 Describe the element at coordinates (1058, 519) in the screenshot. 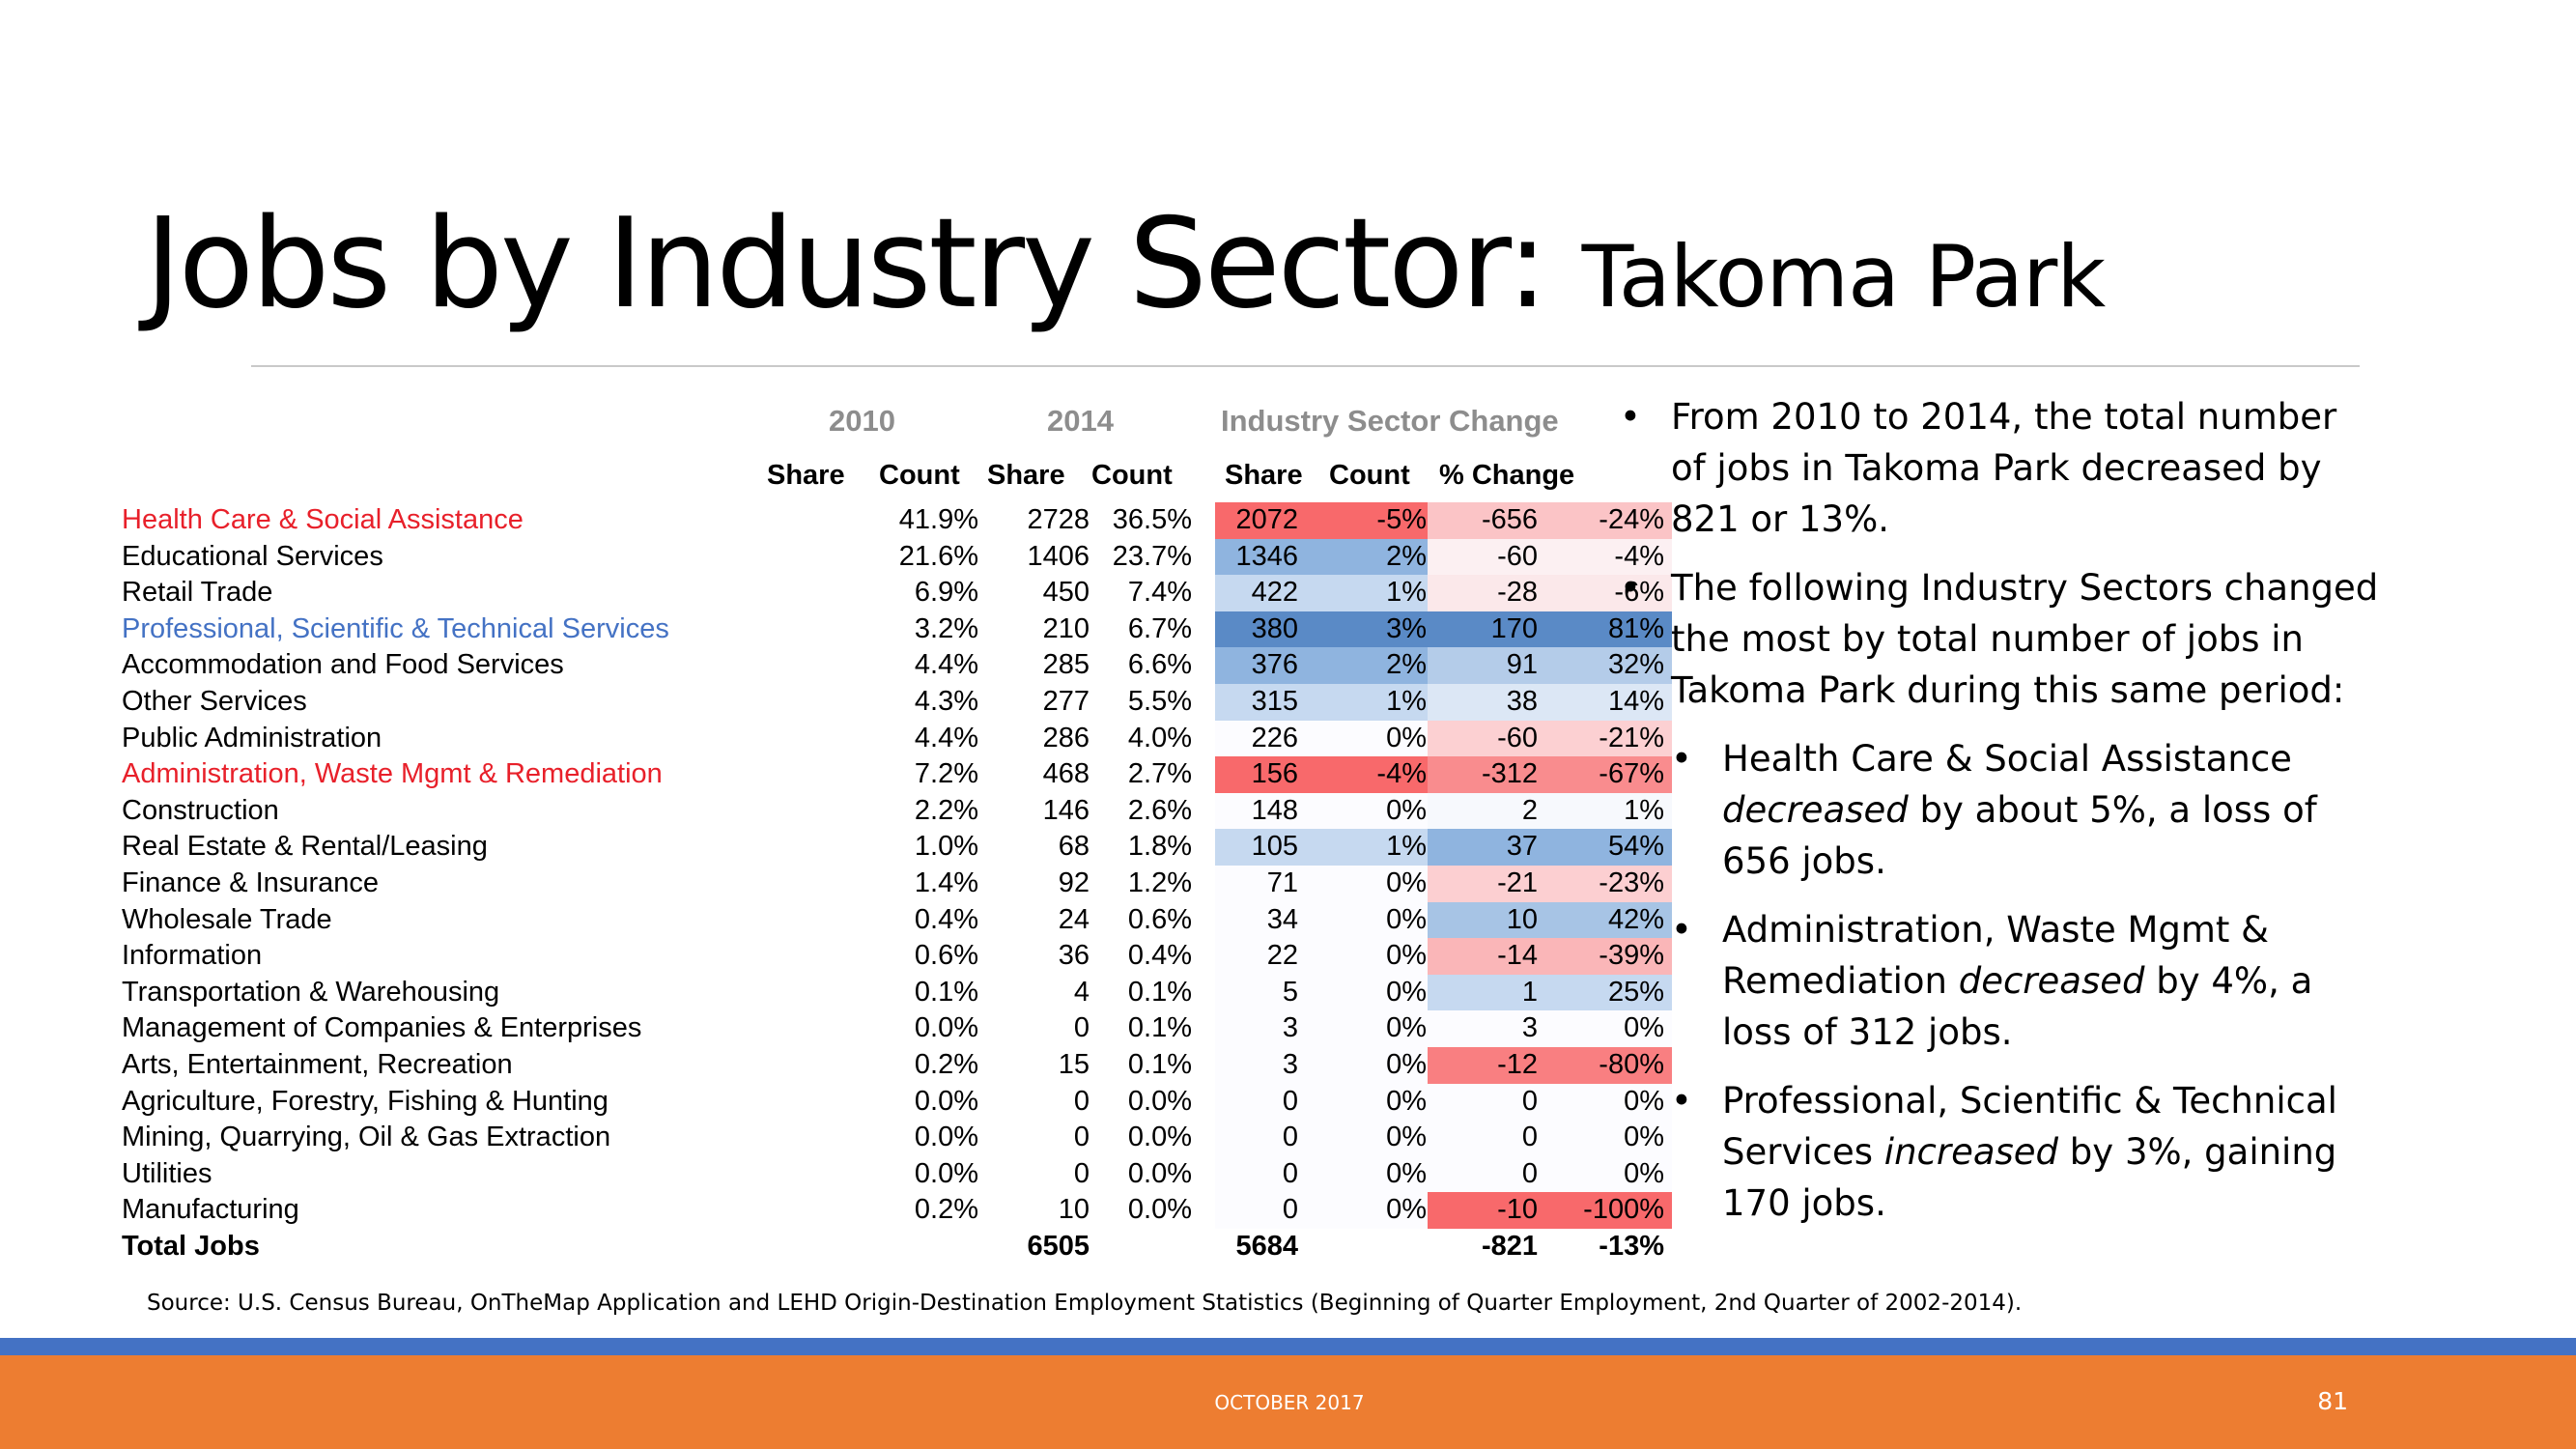

I see `count-2010: 2728` at that location.